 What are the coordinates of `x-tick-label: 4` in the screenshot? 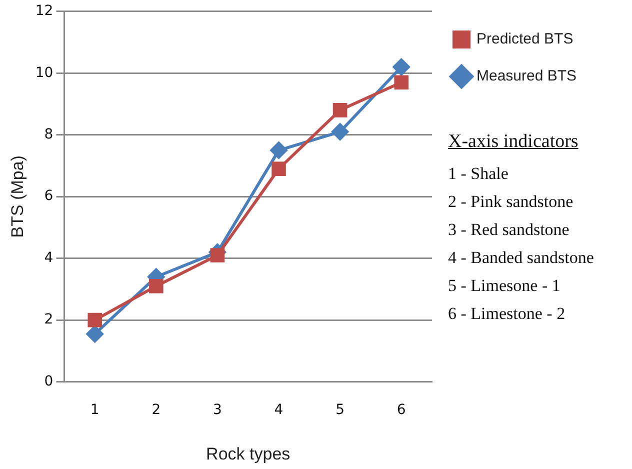 It's located at (279, 410).